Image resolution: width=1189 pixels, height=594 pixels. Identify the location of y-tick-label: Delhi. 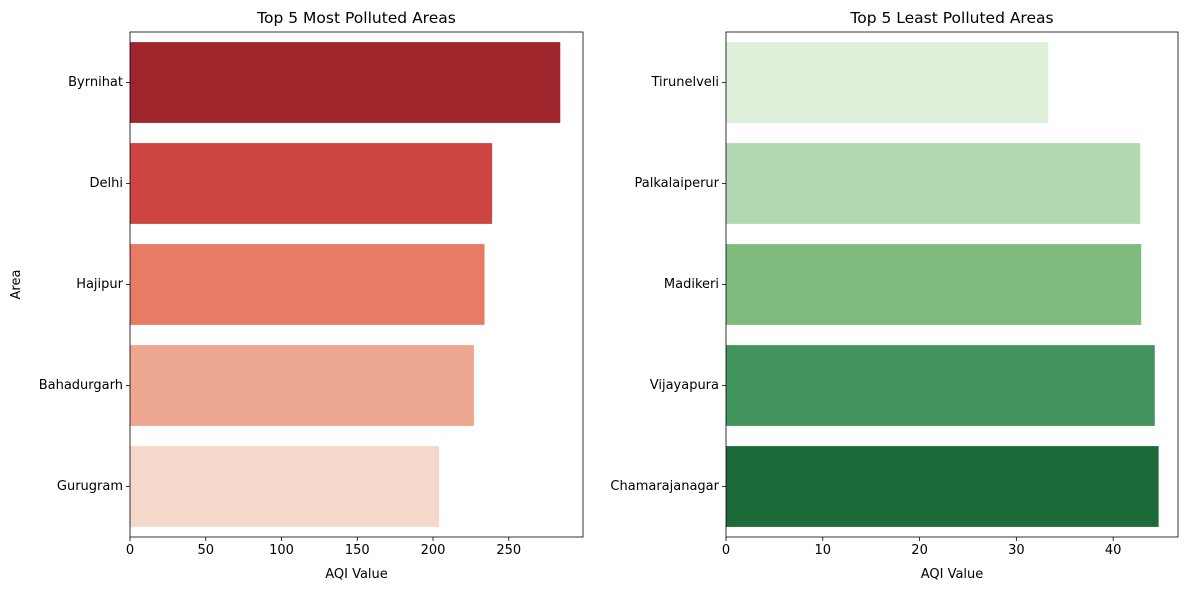
(106, 183).